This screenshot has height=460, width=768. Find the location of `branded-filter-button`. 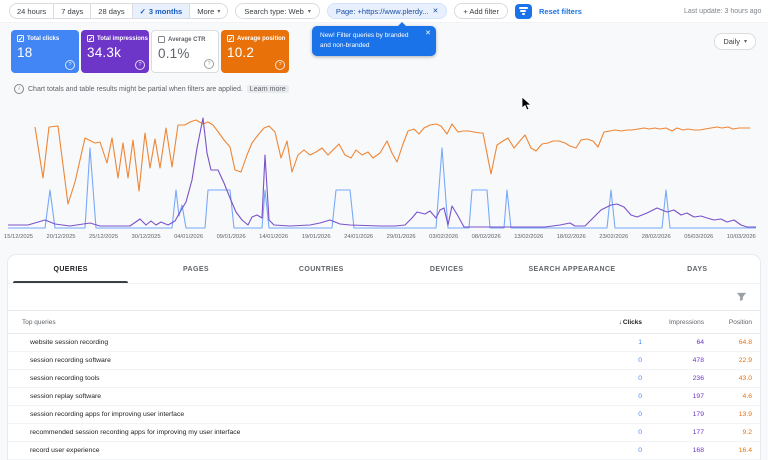

branded-filter-button is located at coordinates (523, 11).